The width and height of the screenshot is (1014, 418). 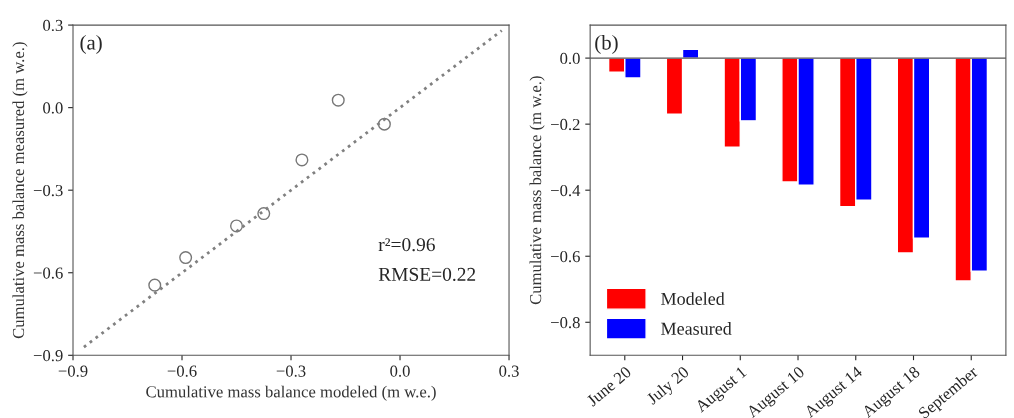 What do you see at coordinates (291, 393) in the screenshot?
I see `x-axis-title: Cumulative mass balance modeled (m w.e.)` at bounding box center [291, 393].